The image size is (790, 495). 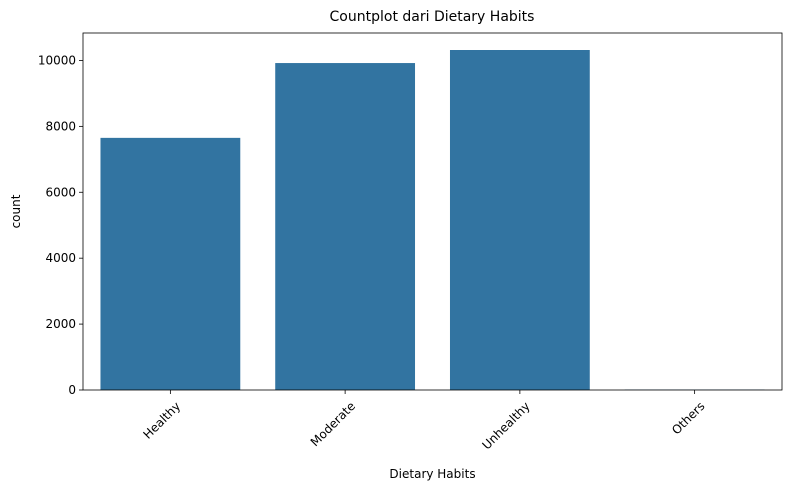 I want to click on y-tick-label: 6000, so click(x=60, y=192).